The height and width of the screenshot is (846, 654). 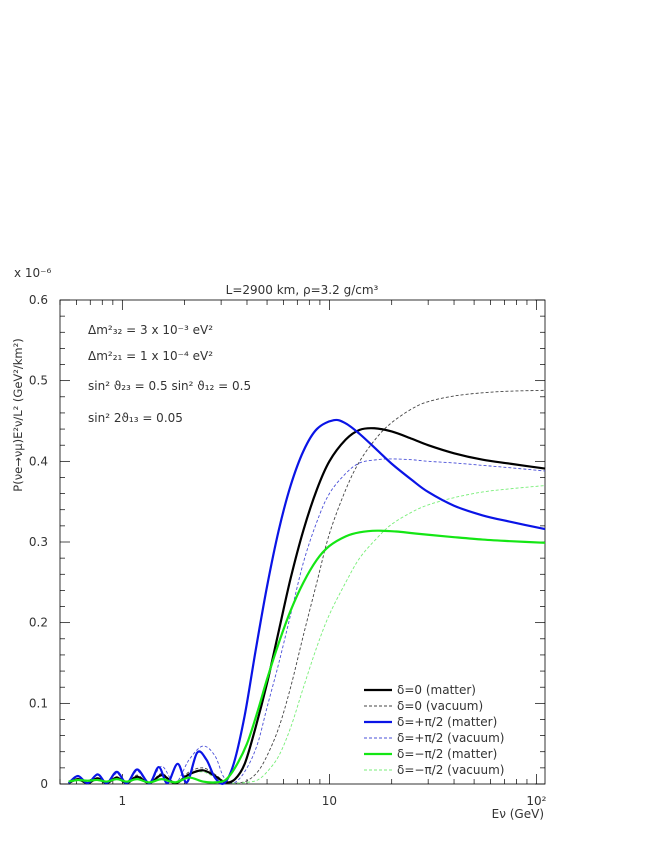 What do you see at coordinates (150, 356) in the screenshot?
I see `annotation-dm21: Δm²₂₁ = 1 x 10⁻⁴ eV²` at bounding box center [150, 356].